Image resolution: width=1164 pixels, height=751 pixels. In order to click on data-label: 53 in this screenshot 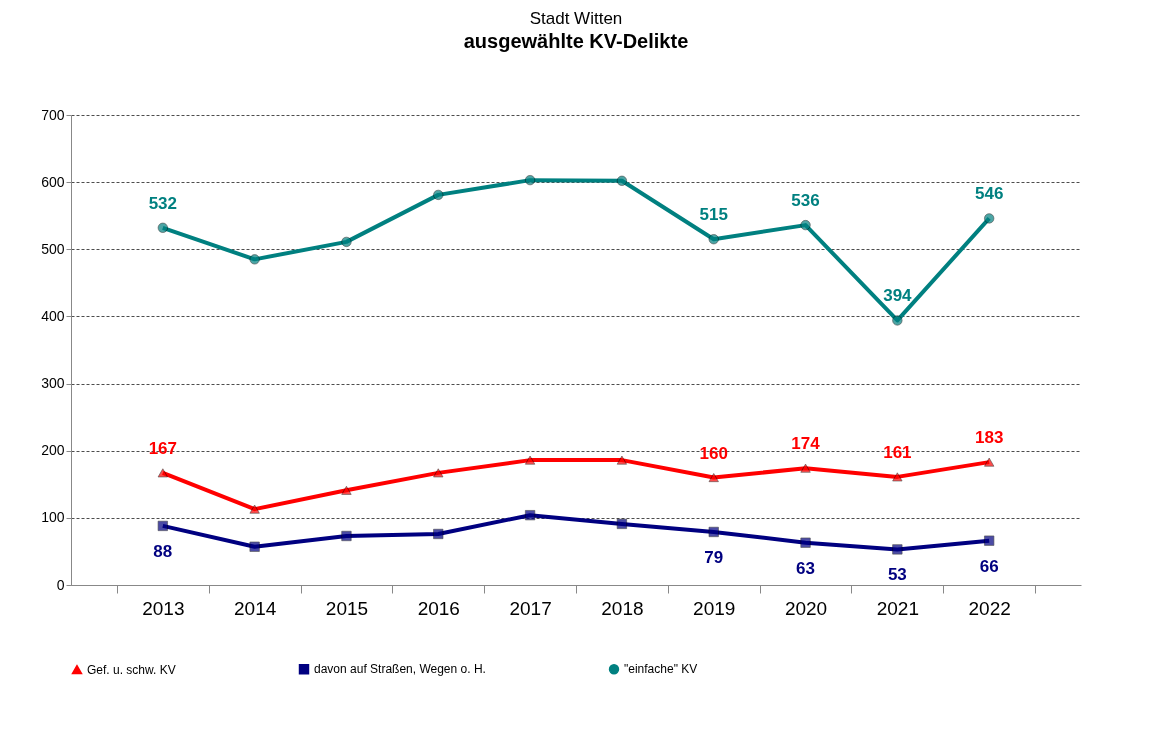, I will do `click(897, 575)`.